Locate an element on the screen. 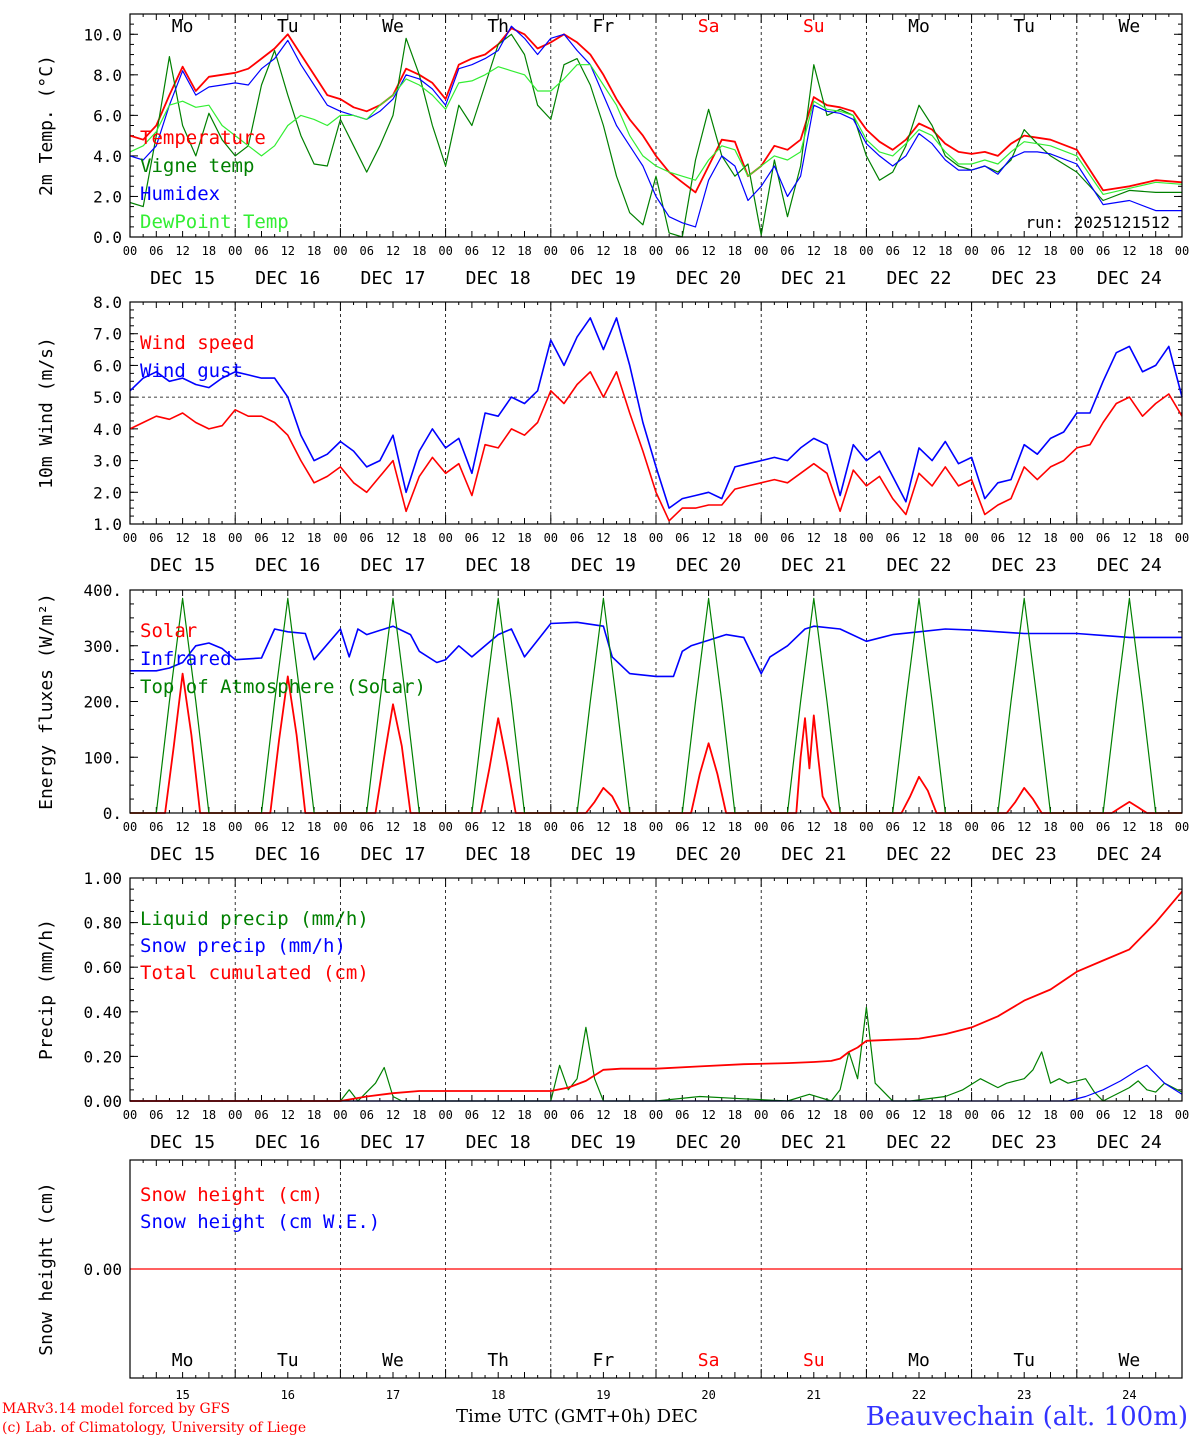 Image resolution: width=1194 pixels, height=1440 pixels. legend-entry: Snow precip (mm/h) is located at coordinates (243, 946).